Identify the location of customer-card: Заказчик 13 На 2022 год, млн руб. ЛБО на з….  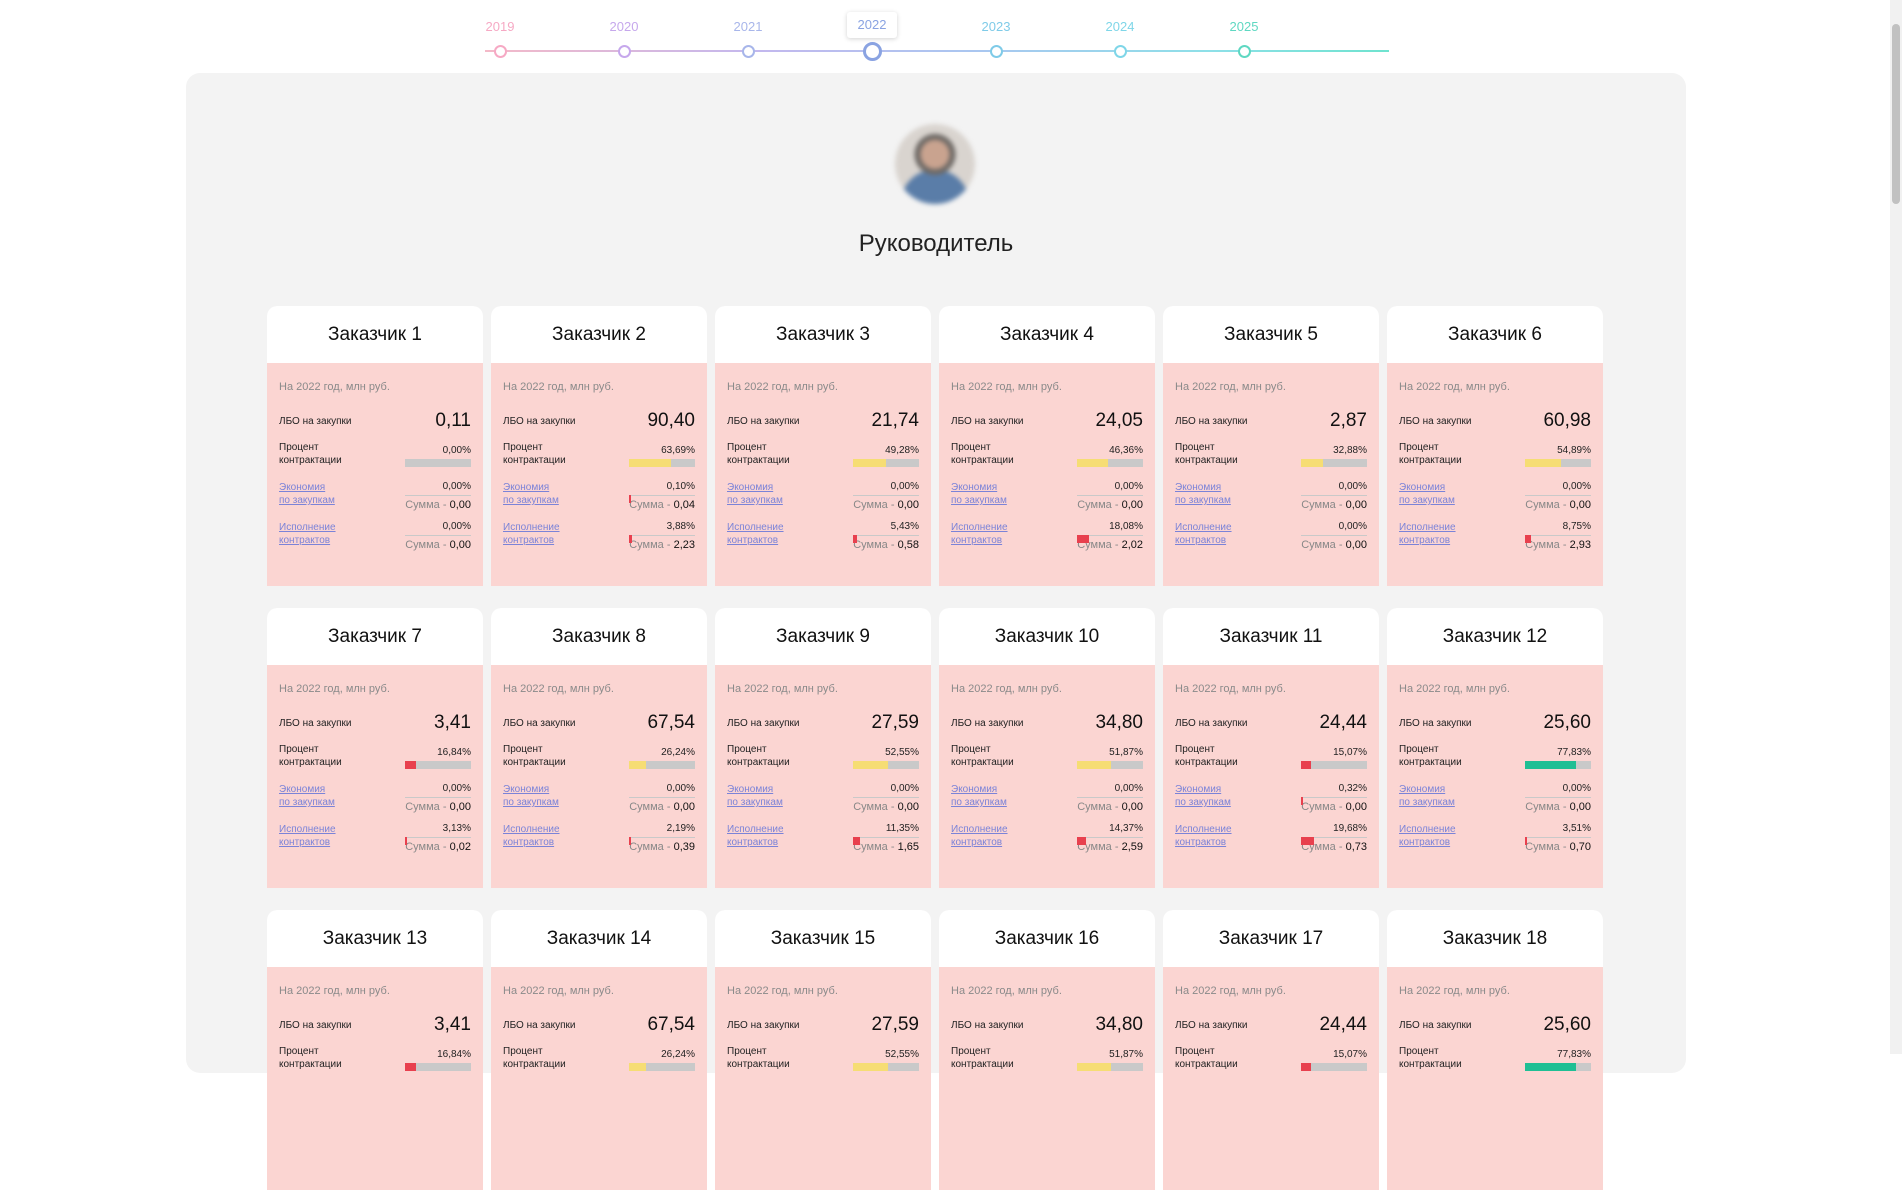
(375, 1050).